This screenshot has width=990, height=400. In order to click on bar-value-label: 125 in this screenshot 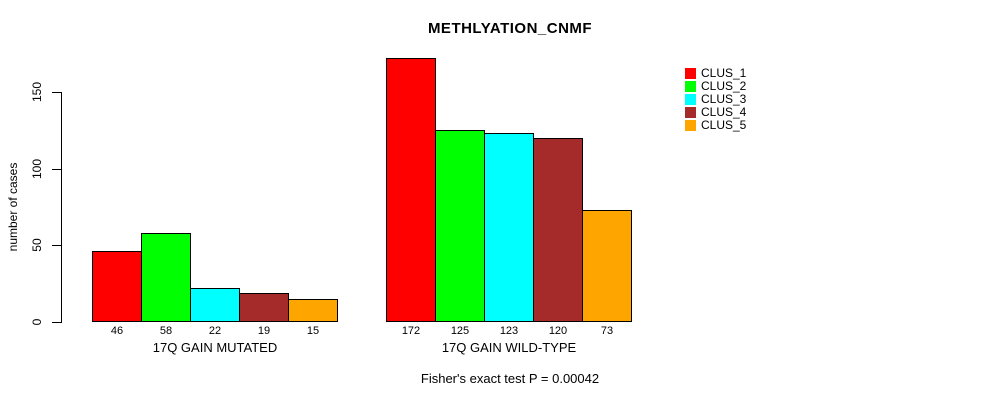, I will do `click(460, 331)`.